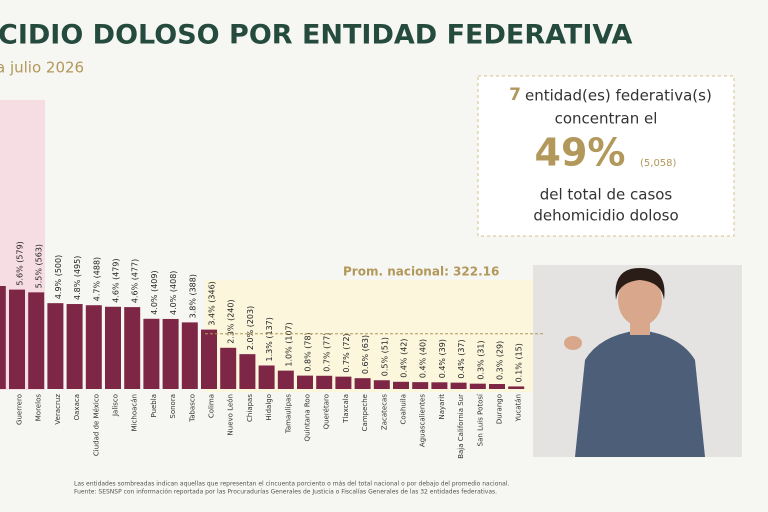 The height and width of the screenshot is (512, 768). Describe the element at coordinates (346, 352) in the screenshot. I see `value-label: 0.7% (72)` at that location.